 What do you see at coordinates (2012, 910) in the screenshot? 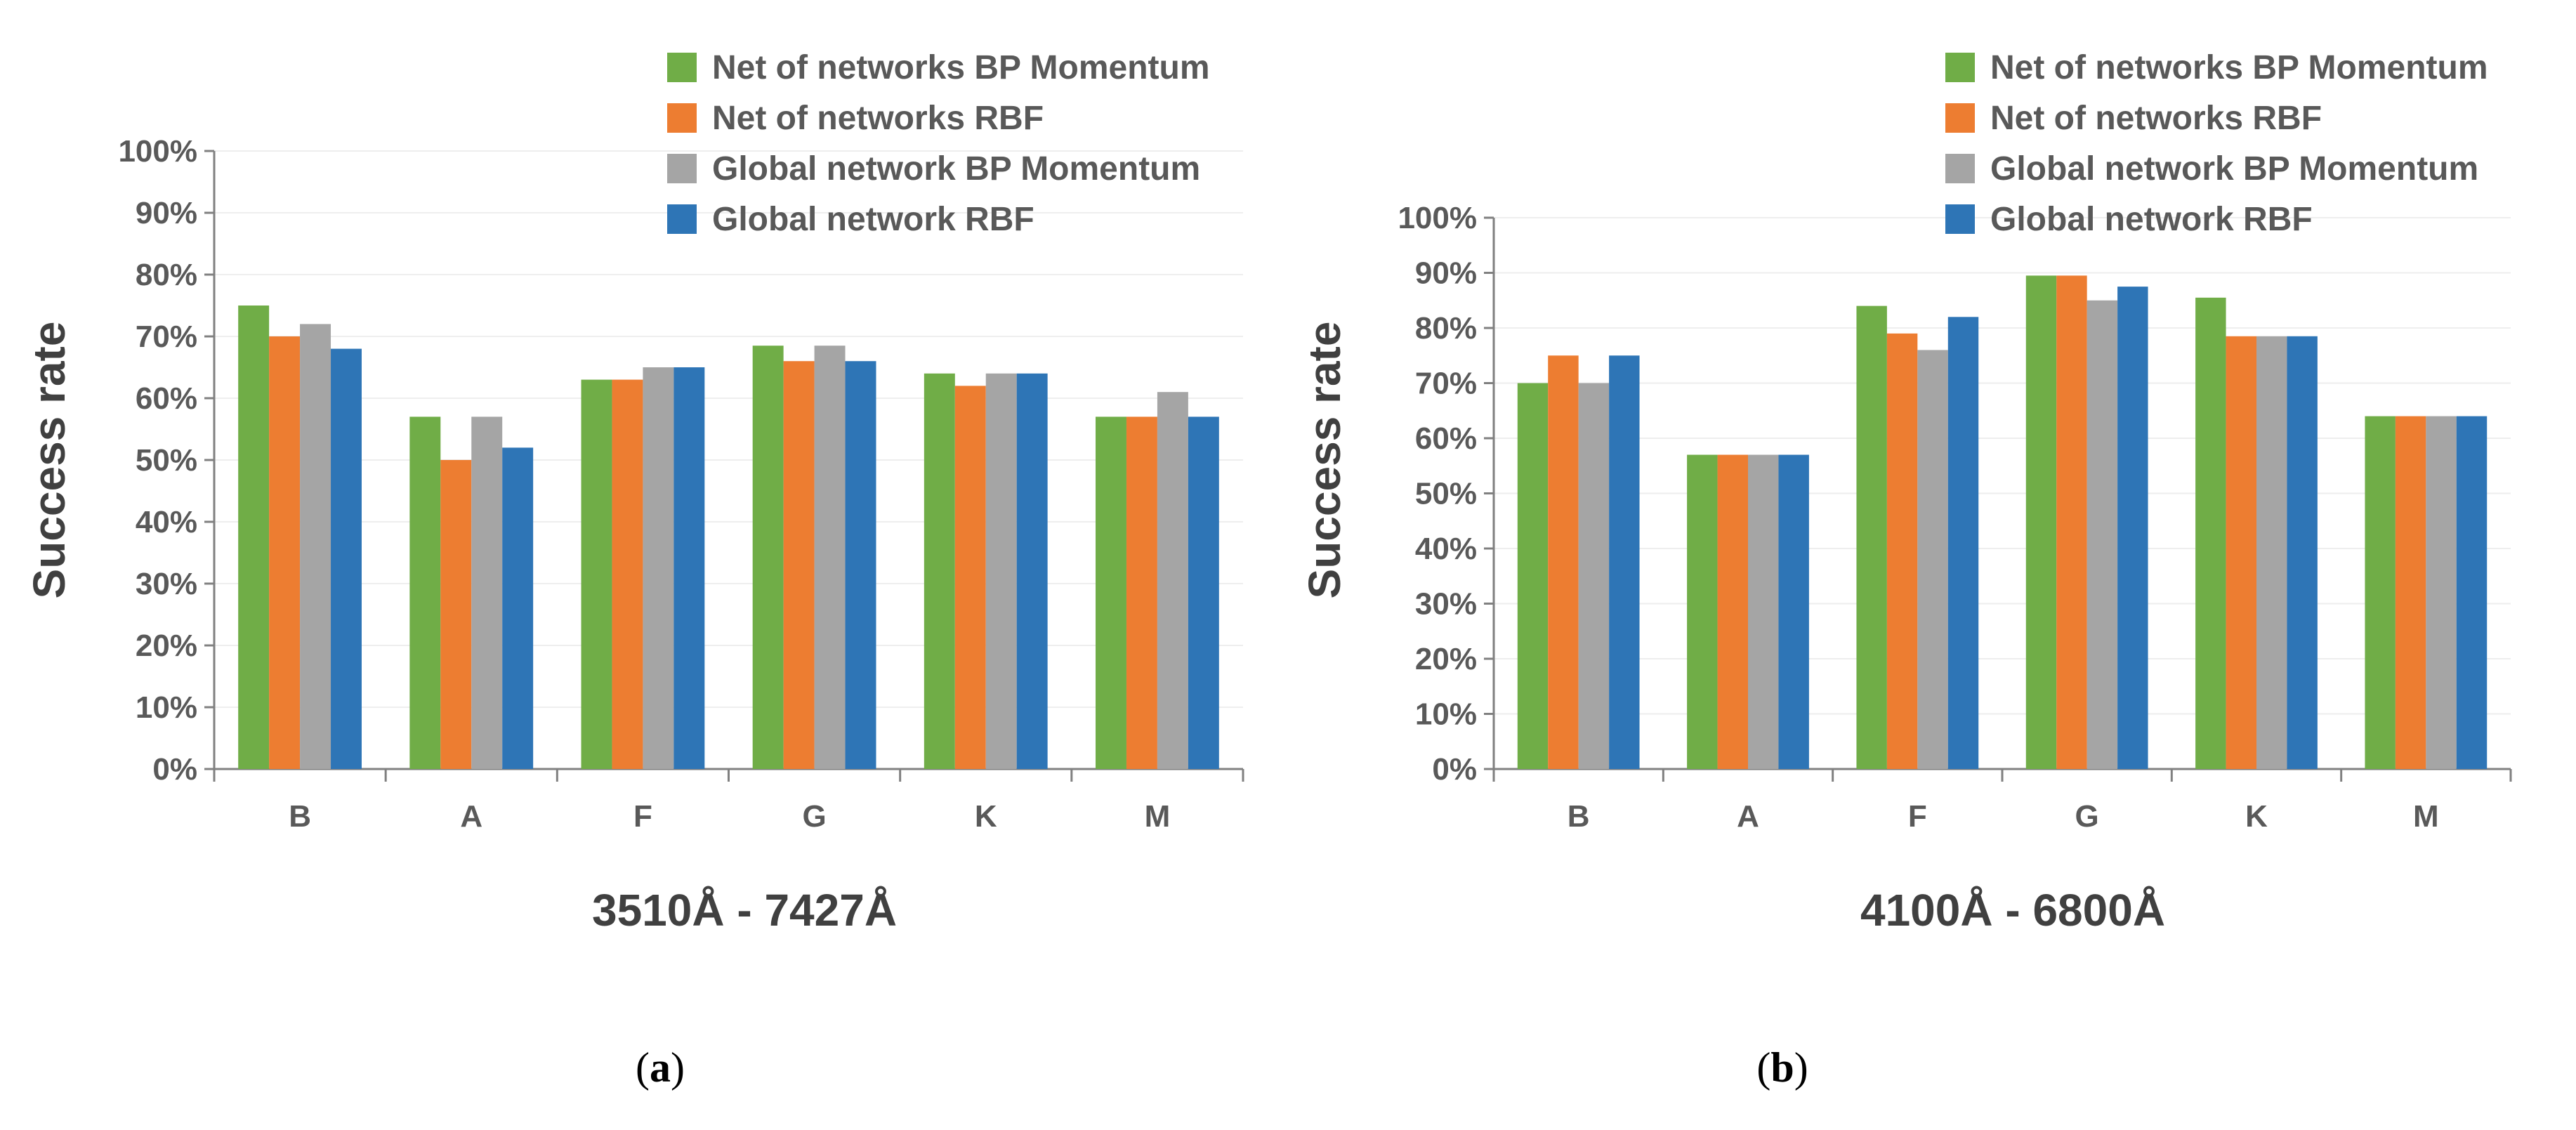
I see `x-axis-title: 4100Å - 6800Å` at bounding box center [2012, 910].